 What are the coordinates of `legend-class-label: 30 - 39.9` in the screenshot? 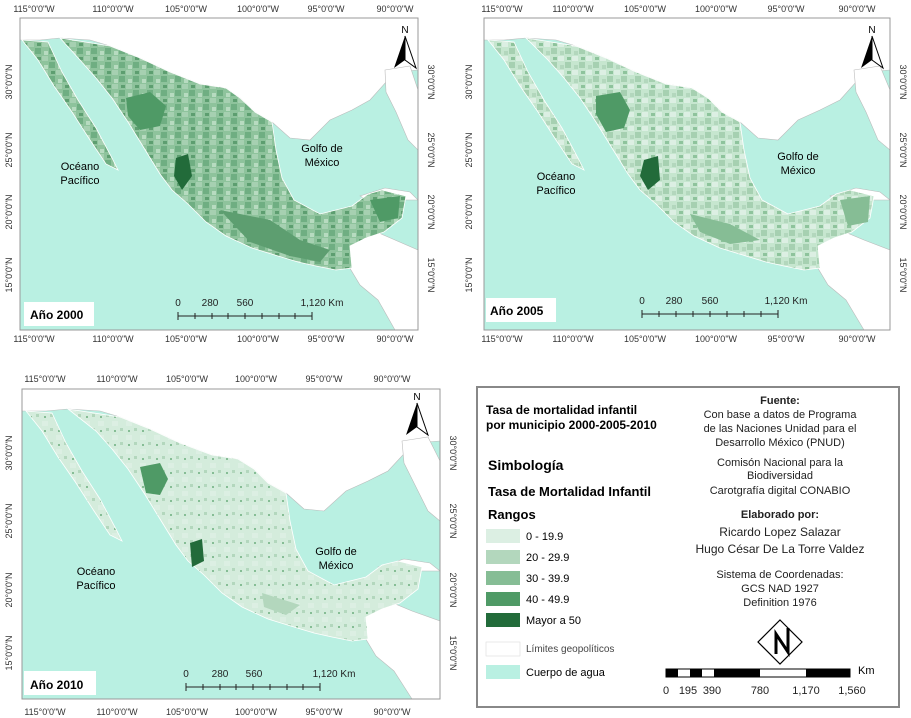 It's located at (547, 579).